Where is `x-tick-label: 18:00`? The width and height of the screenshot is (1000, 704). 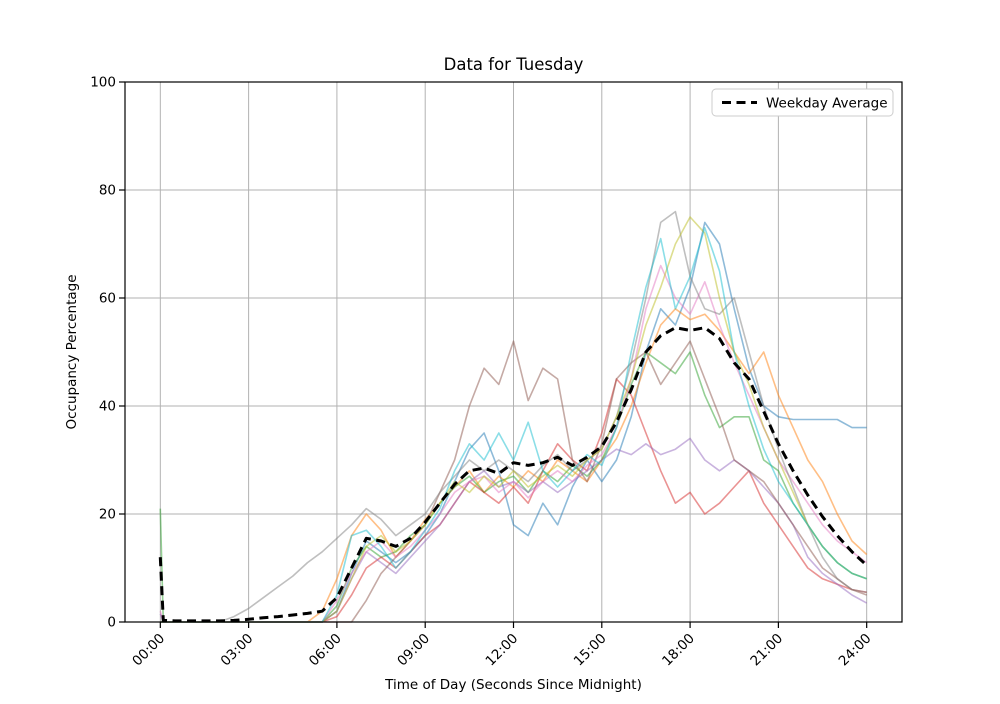
x-tick-label: 18:00 is located at coordinates (678, 650).